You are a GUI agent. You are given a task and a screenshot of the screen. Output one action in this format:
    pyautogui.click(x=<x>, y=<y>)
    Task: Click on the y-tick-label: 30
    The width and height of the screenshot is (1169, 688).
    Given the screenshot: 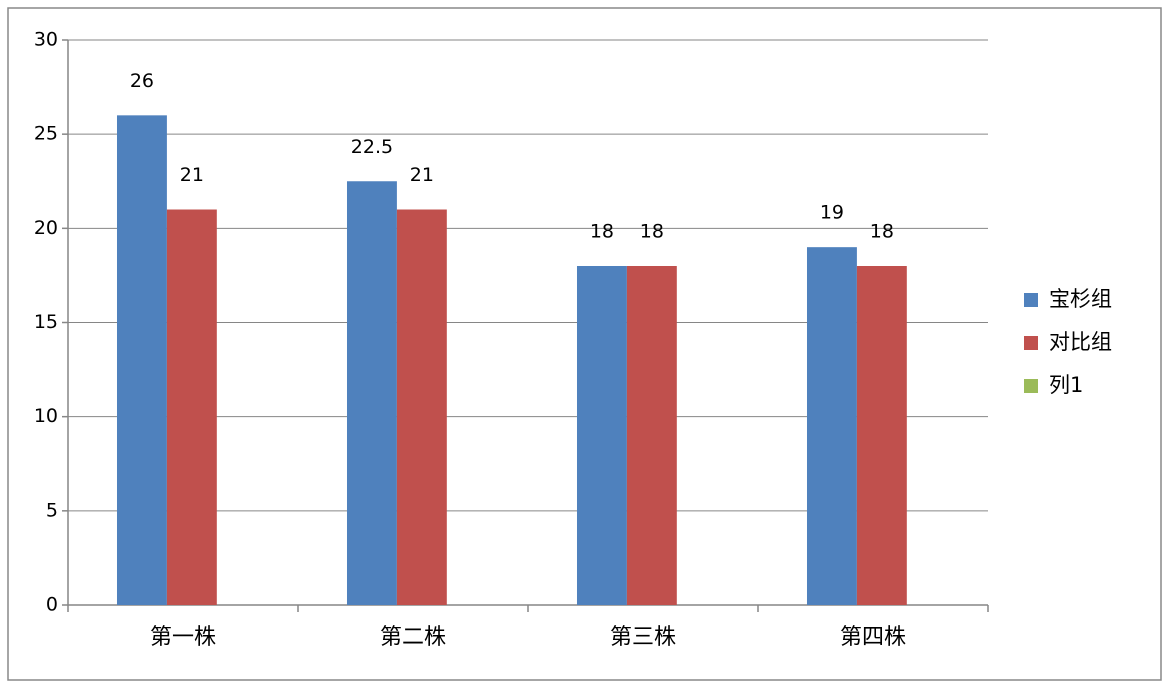 What is the action you would take?
    pyautogui.click(x=46, y=40)
    